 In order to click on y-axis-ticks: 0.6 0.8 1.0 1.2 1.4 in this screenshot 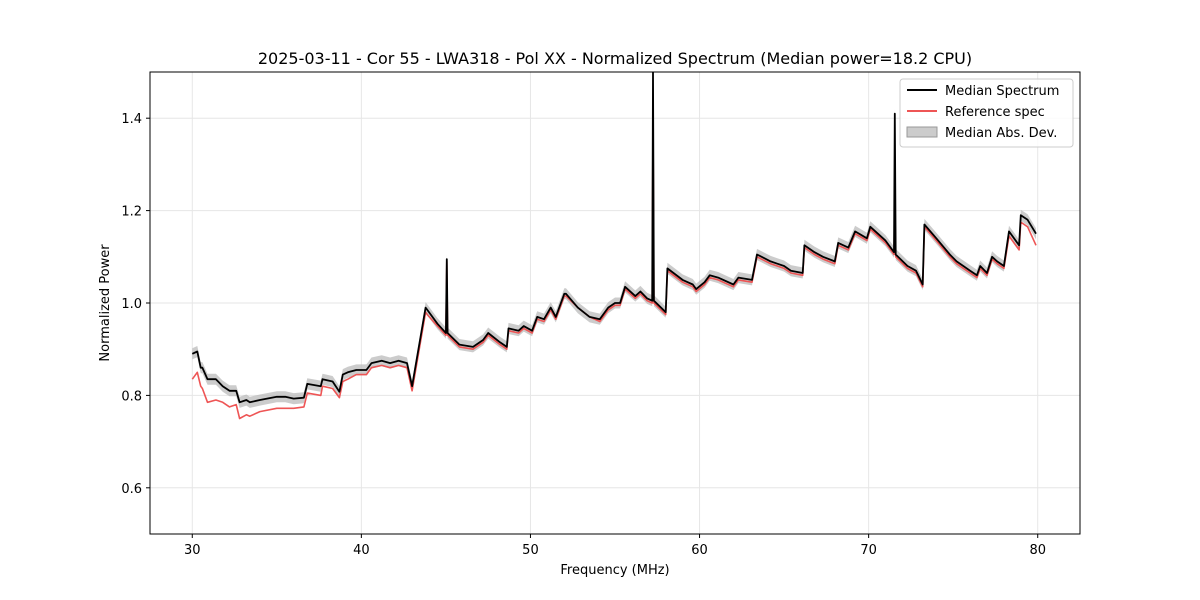, I will do `click(135, 304)`.